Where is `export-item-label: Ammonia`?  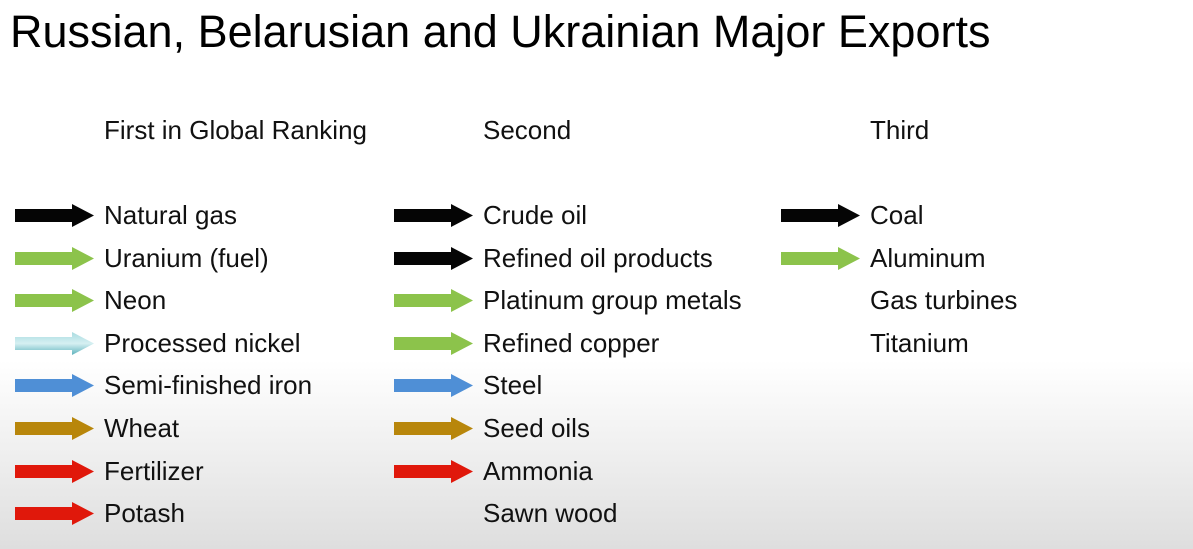 export-item-label: Ammonia is located at coordinates (538, 471).